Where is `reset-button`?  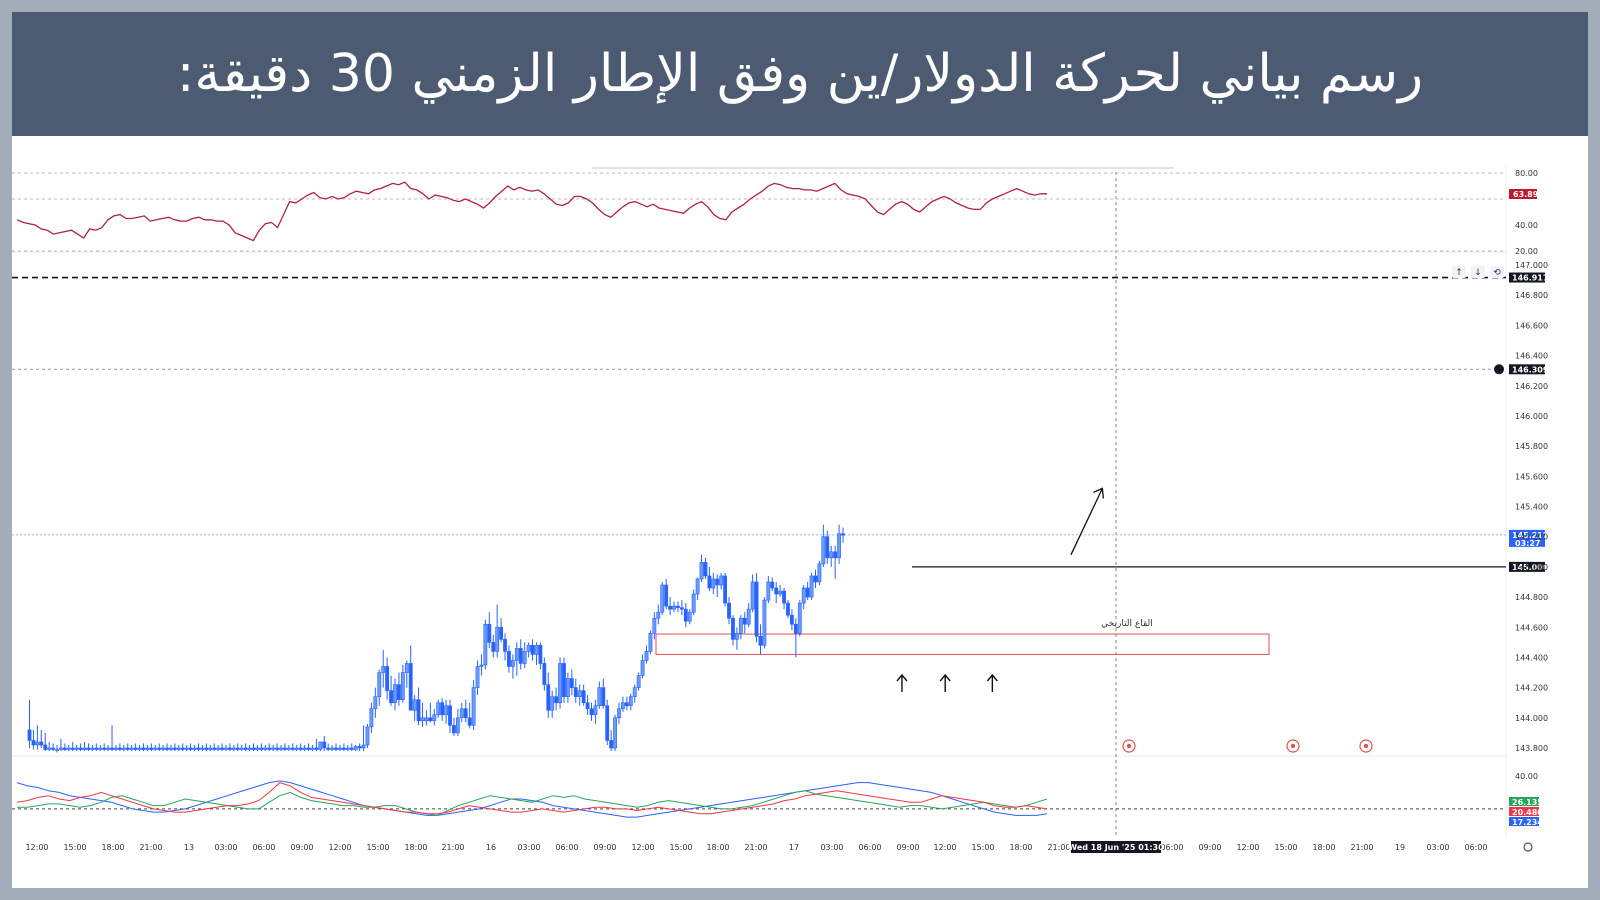
reset-button is located at coordinates (1497, 272).